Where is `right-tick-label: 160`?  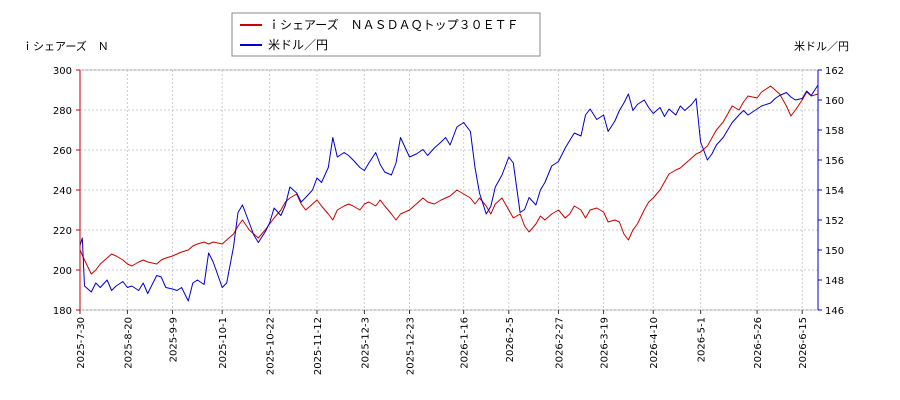
right-tick-label: 160 is located at coordinates (834, 101).